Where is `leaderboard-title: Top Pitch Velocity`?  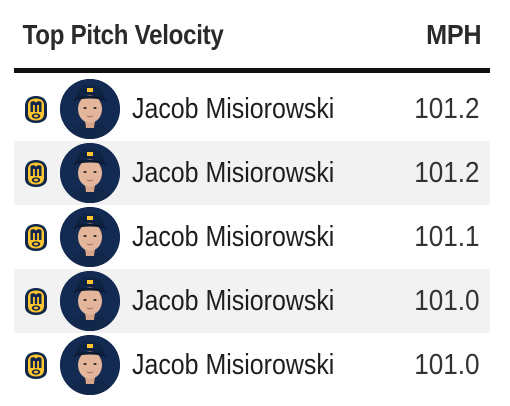 leaderboard-title: Top Pitch Velocity is located at coordinates (119, 35).